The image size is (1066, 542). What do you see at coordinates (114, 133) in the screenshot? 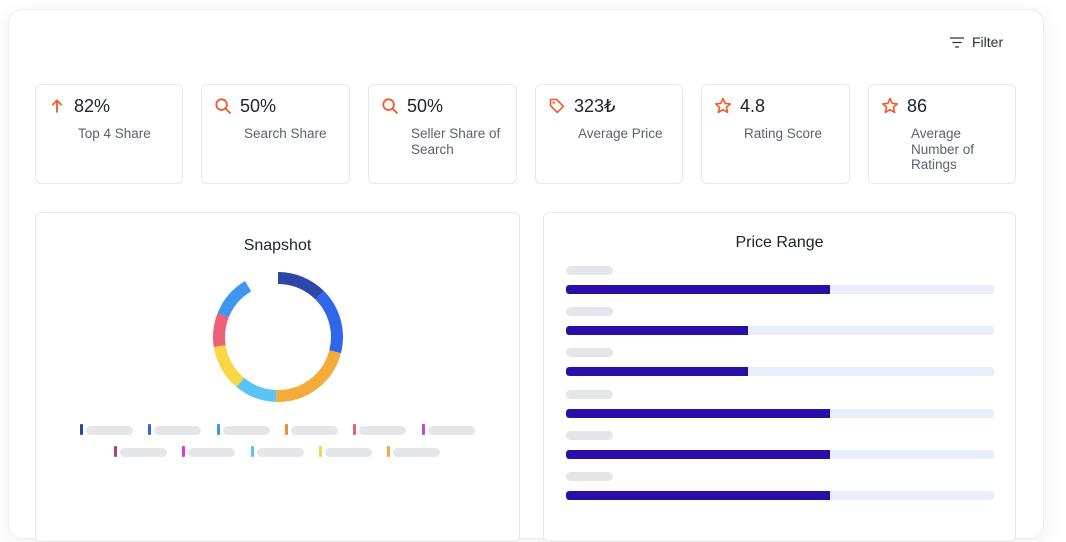
I see `kpi-label: Top 4 Share` at bounding box center [114, 133].